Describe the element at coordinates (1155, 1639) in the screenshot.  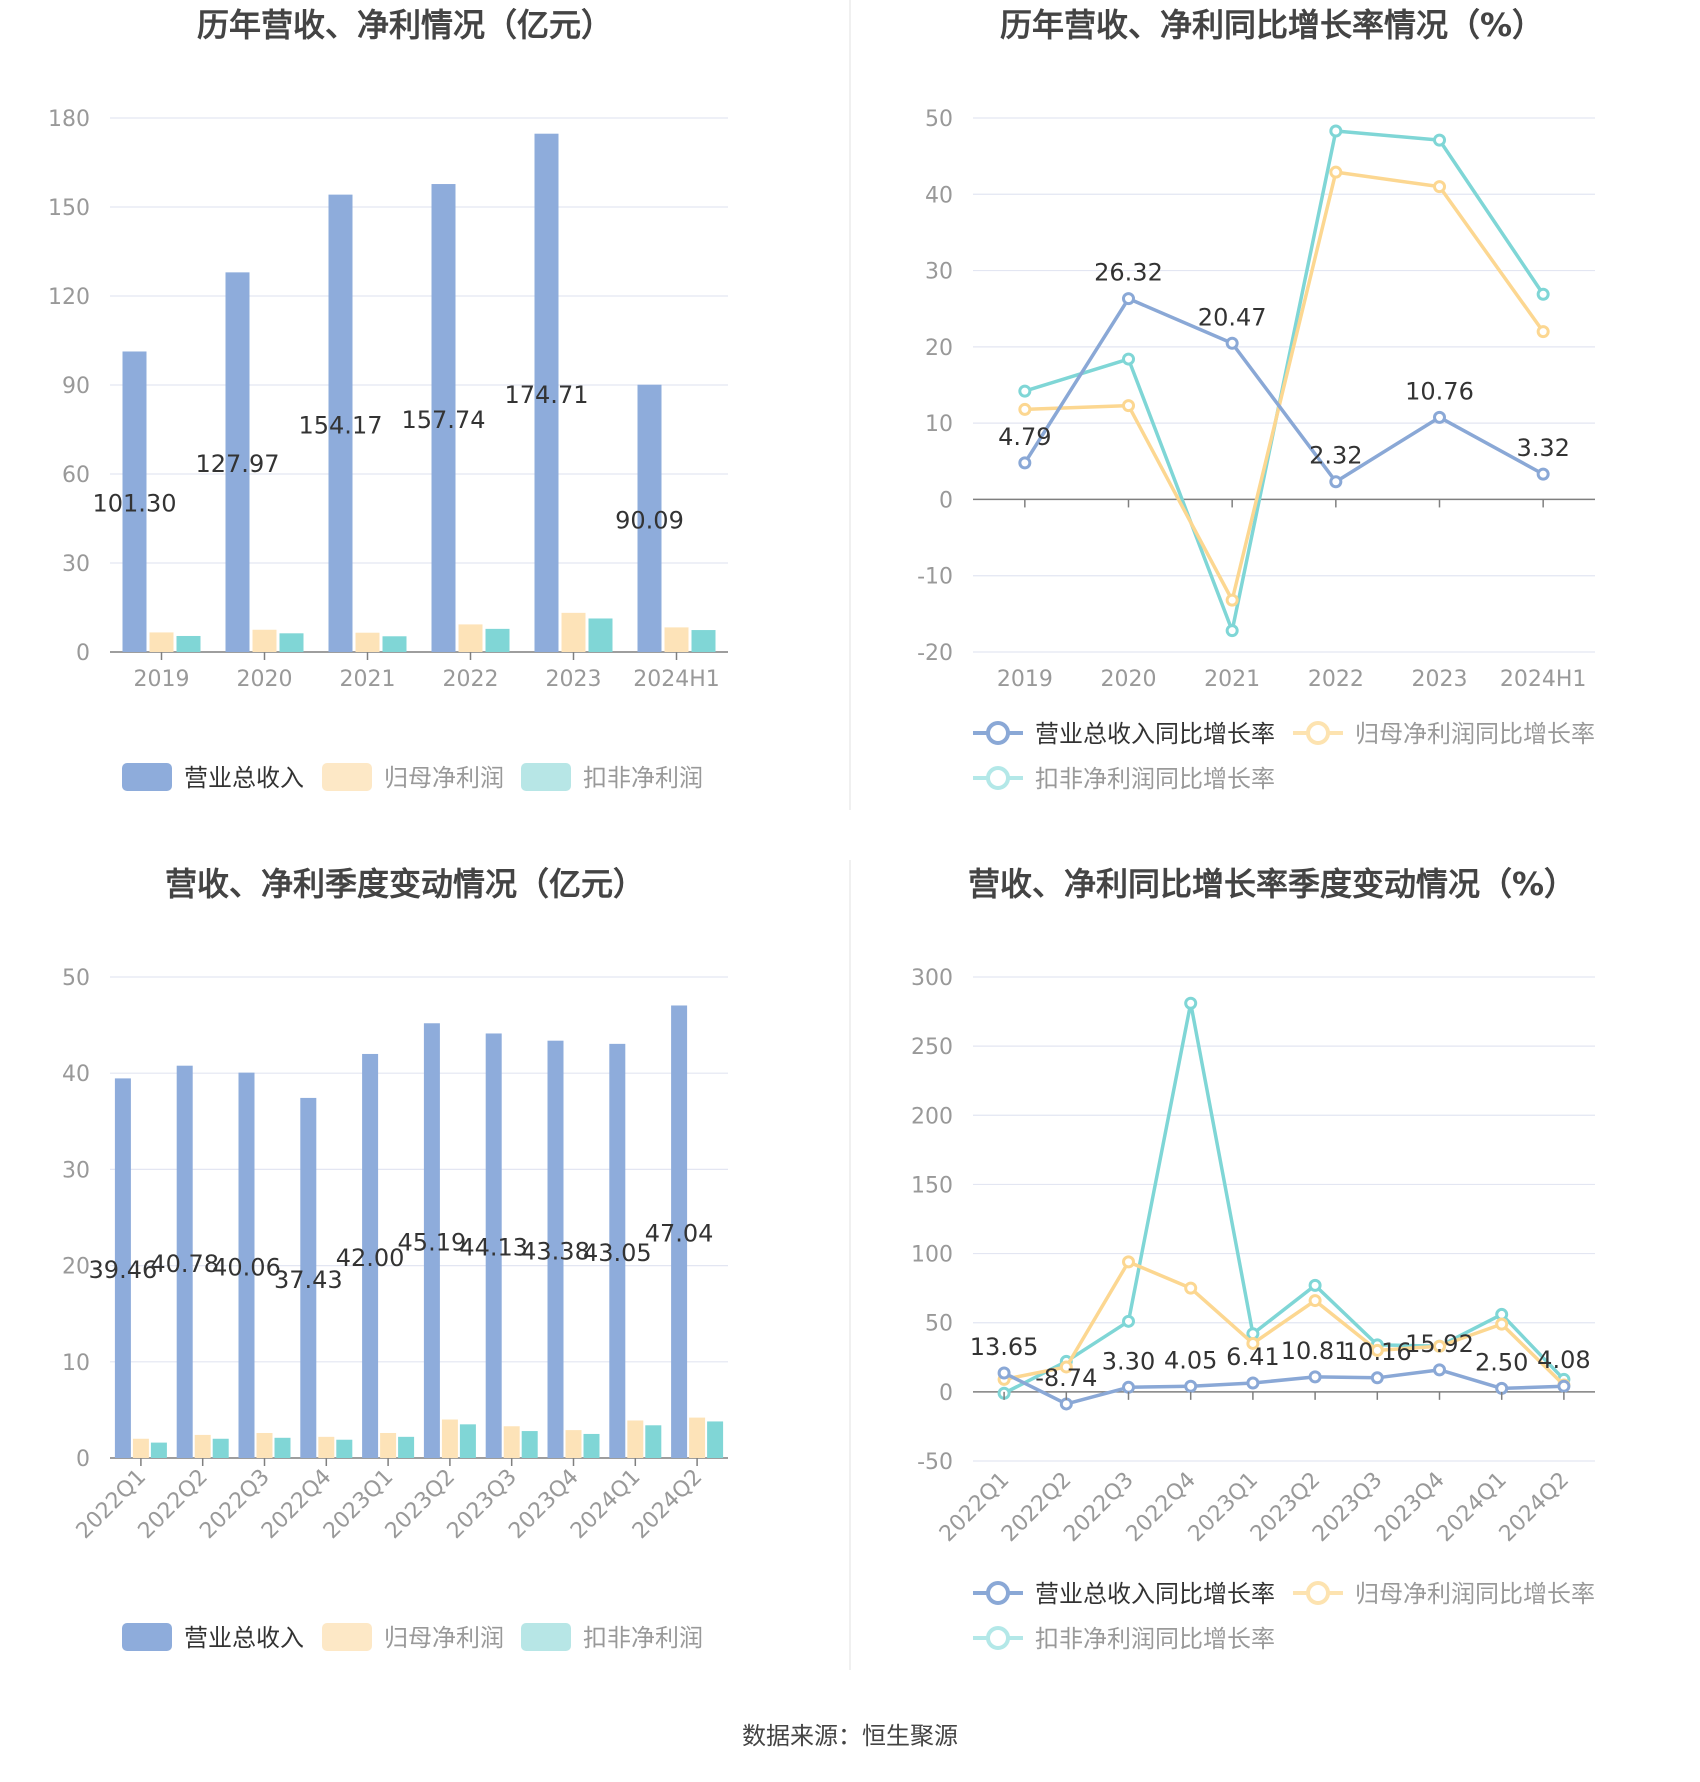
I see `legend-label: 扣非净利润同比增长率` at that location.